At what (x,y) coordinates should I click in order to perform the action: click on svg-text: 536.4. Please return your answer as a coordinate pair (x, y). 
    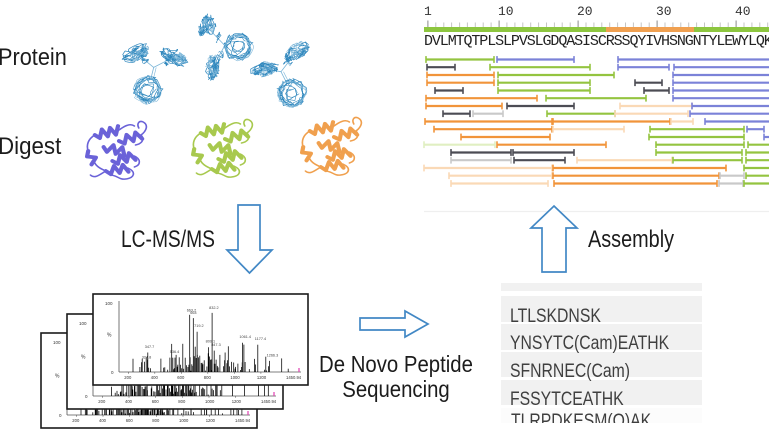
    Looking at the image, I should click on (175, 352).